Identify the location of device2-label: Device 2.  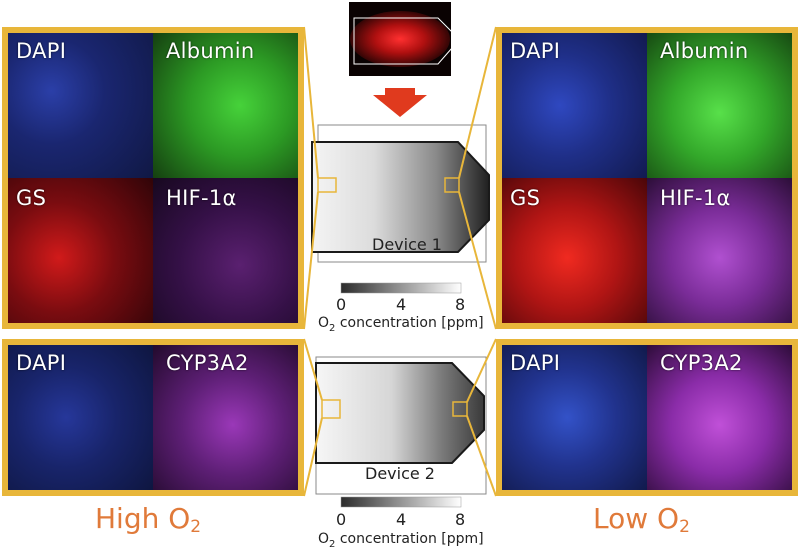
(400, 473).